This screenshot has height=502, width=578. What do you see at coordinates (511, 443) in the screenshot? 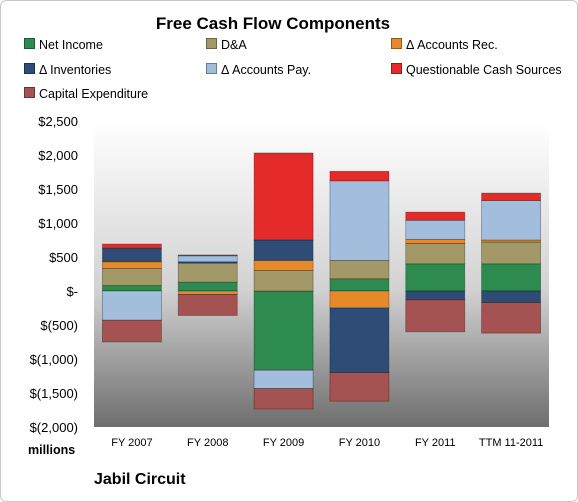
I see `x-tick-label: TTM 11-2011` at bounding box center [511, 443].